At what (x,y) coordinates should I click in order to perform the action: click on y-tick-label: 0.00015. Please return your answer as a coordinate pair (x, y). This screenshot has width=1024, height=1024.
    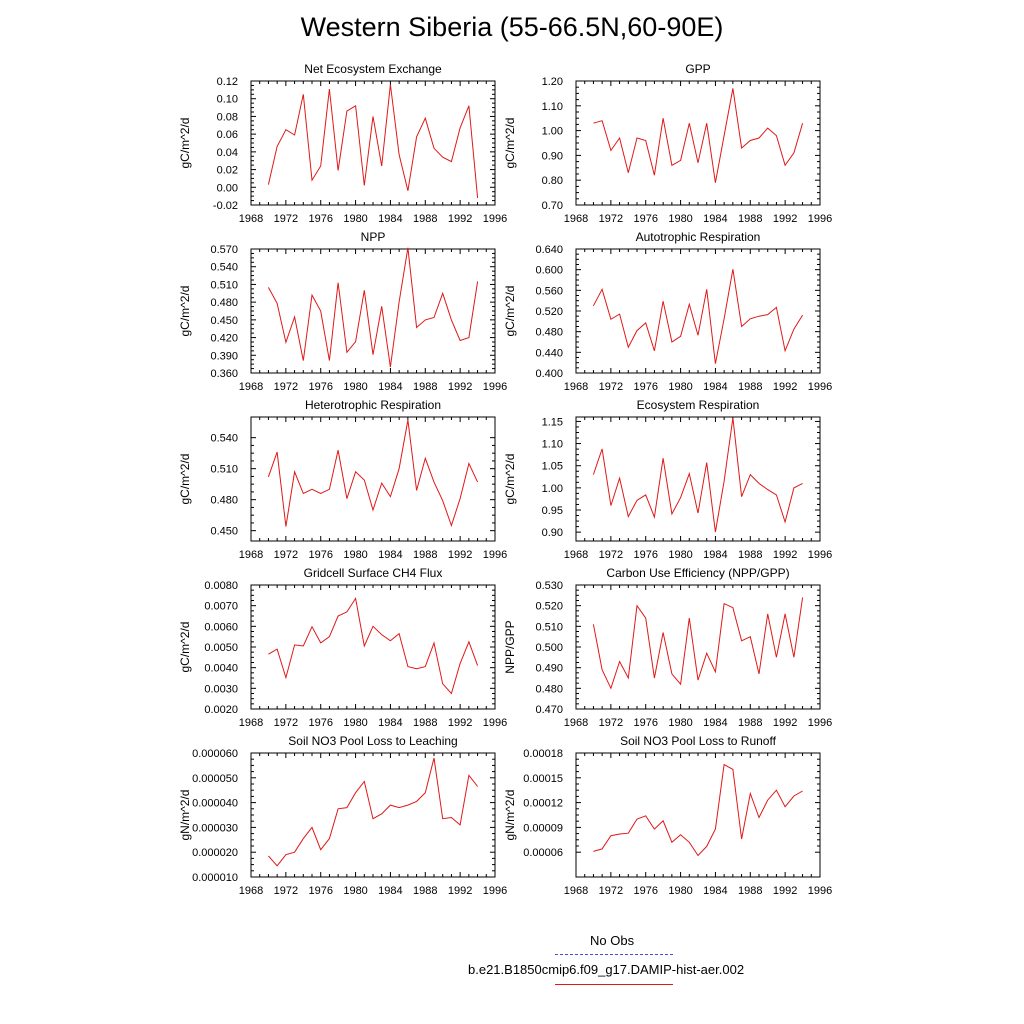
    Looking at the image, I should click on (543, 779).